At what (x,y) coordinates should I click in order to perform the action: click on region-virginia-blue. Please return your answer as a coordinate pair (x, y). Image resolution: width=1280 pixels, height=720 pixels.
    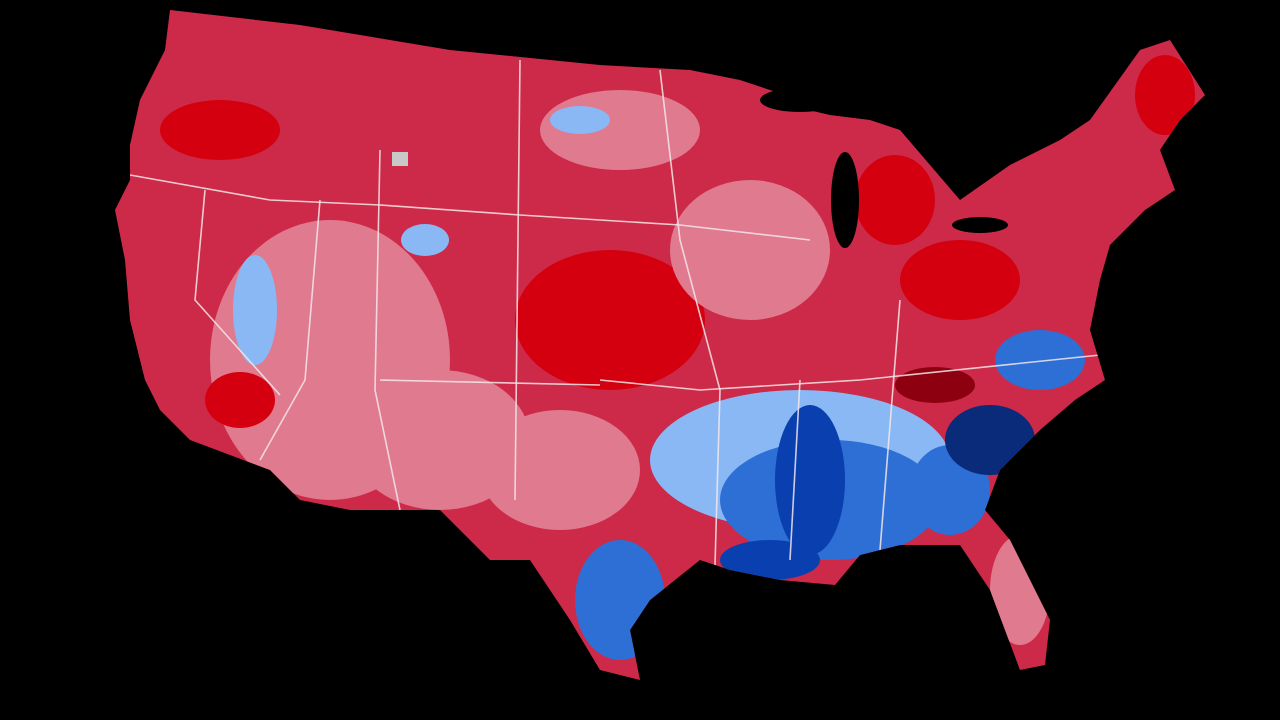
    Looking at the image, I should click on (1040, 360).